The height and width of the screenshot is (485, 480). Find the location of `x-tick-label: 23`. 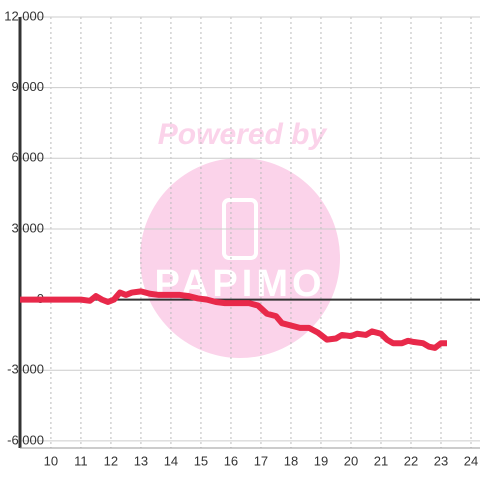

x-tick-label: 23 is located at coordinates (441, 460).